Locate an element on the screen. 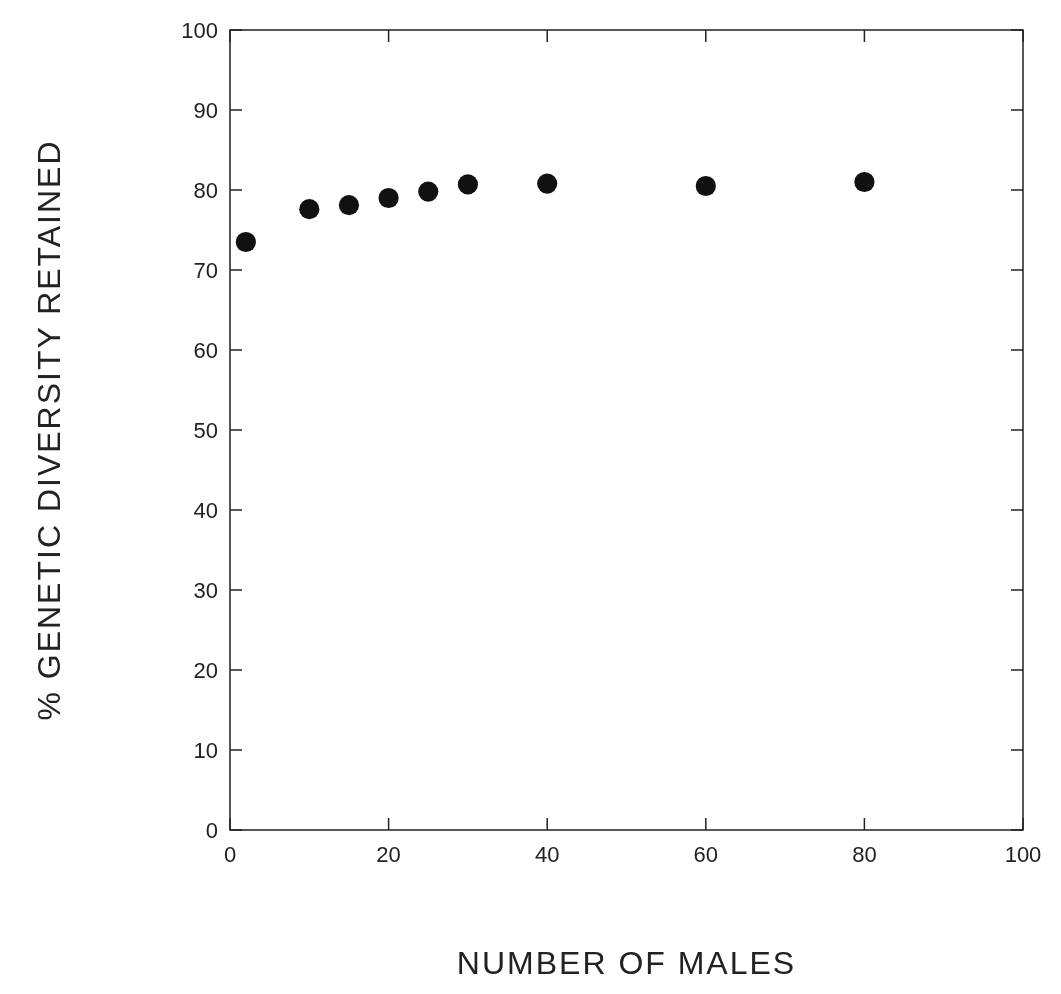 The width and height of the screenshot is (1061, 994). y-tick-label: 50 is located at coordinates (205, 430).